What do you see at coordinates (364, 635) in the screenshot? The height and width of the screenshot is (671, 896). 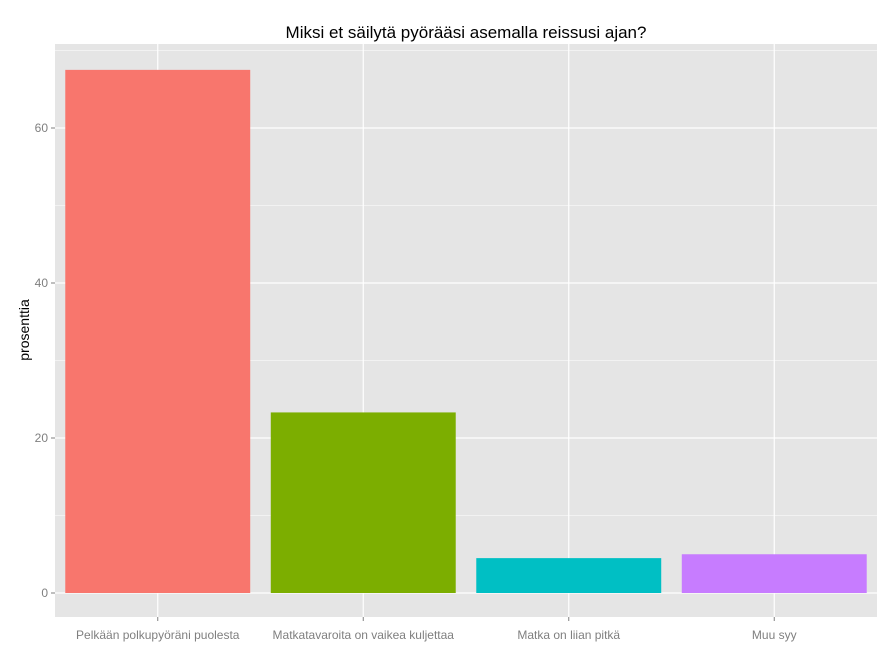 I see `x-tick-label: Matkatavaroita on vaikea kuljettaa` at bounding box center [364, 635].